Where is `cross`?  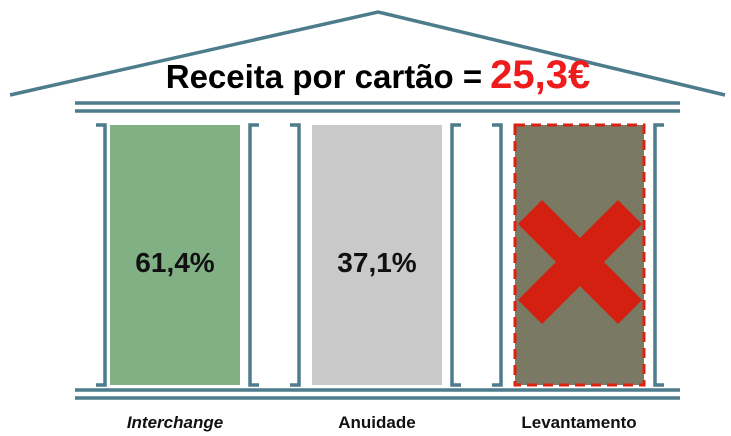
cross is located at coordinates (580, 262).